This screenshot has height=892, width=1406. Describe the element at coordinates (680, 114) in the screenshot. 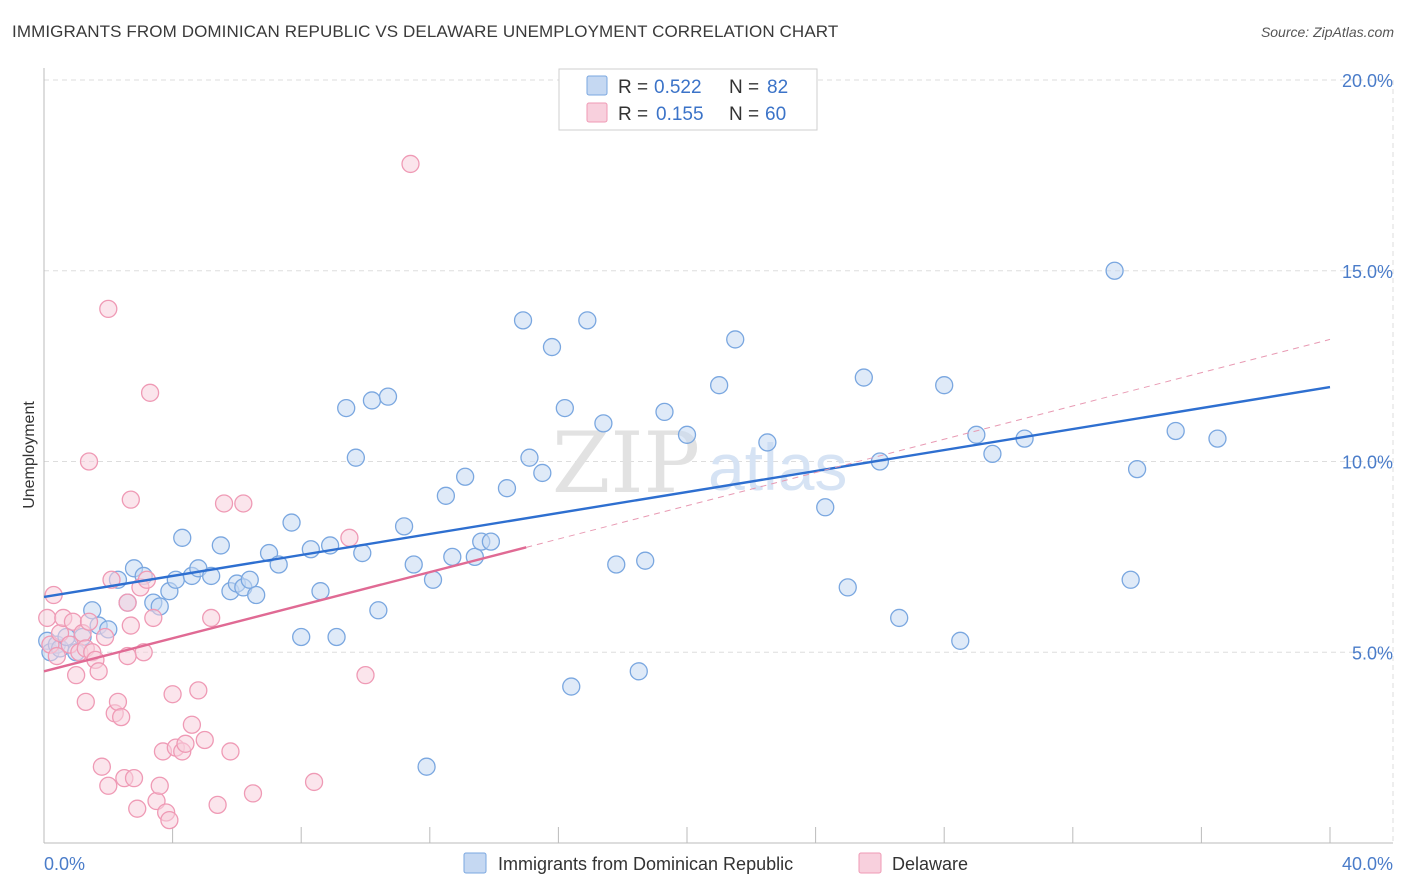

I see `legend-r-value-2: 0.155` at that location.